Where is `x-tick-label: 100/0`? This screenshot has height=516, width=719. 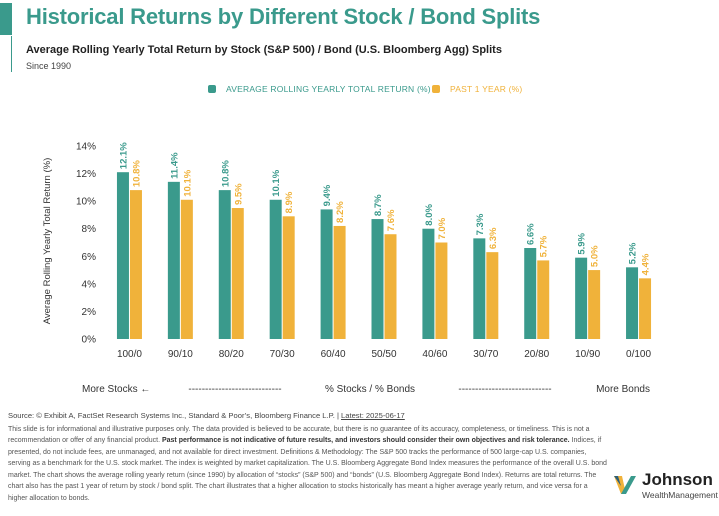
x-tick-label: 100/0 is located at coordinates (129, 354).